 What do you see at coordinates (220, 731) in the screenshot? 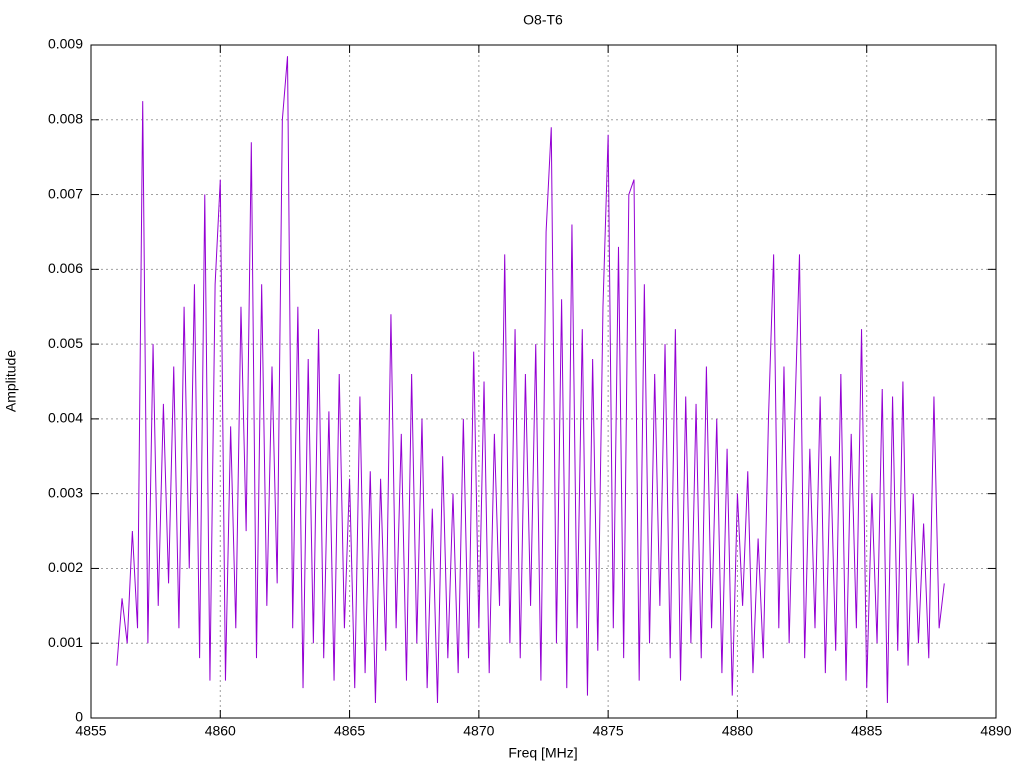
I see `x-tick-label: 4860` at bounding box center [220, 731].